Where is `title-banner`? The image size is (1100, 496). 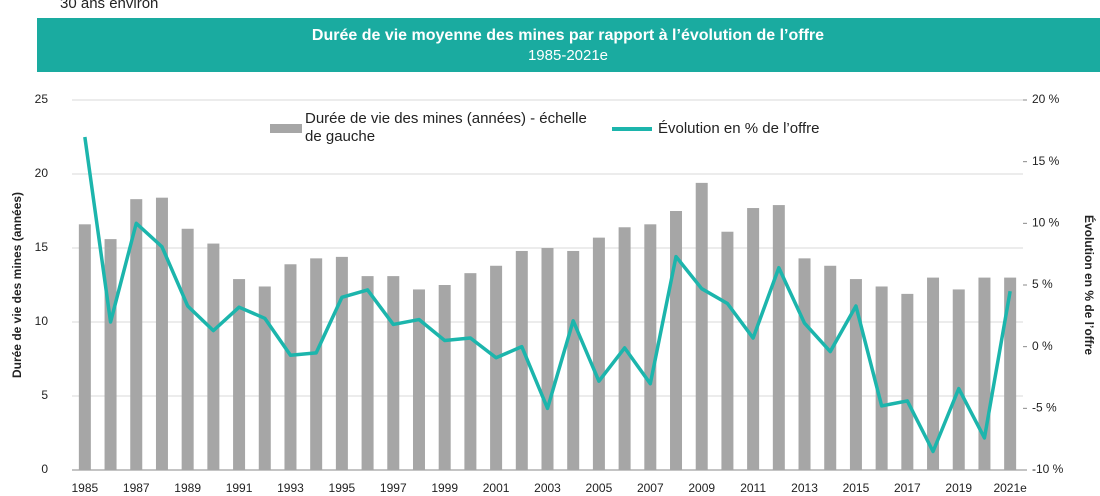 title-banner is located at coordinates (568, 45).